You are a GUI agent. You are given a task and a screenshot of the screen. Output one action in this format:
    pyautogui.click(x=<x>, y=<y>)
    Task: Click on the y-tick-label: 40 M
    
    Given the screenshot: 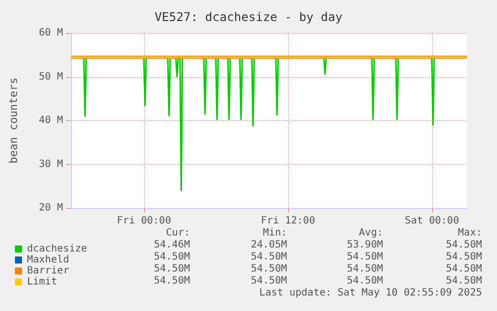 What is the action you would take?
    pyautogui.click(x=50, y=120)
    